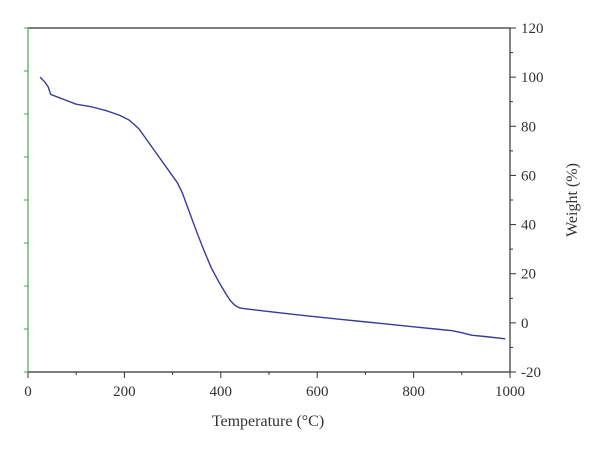 The width and height of the screenshot is (600, 451). Describe the element at coordinates (268, 421) in the screenshot. I see `x-axis-title: Temperature (°C)` at that location.